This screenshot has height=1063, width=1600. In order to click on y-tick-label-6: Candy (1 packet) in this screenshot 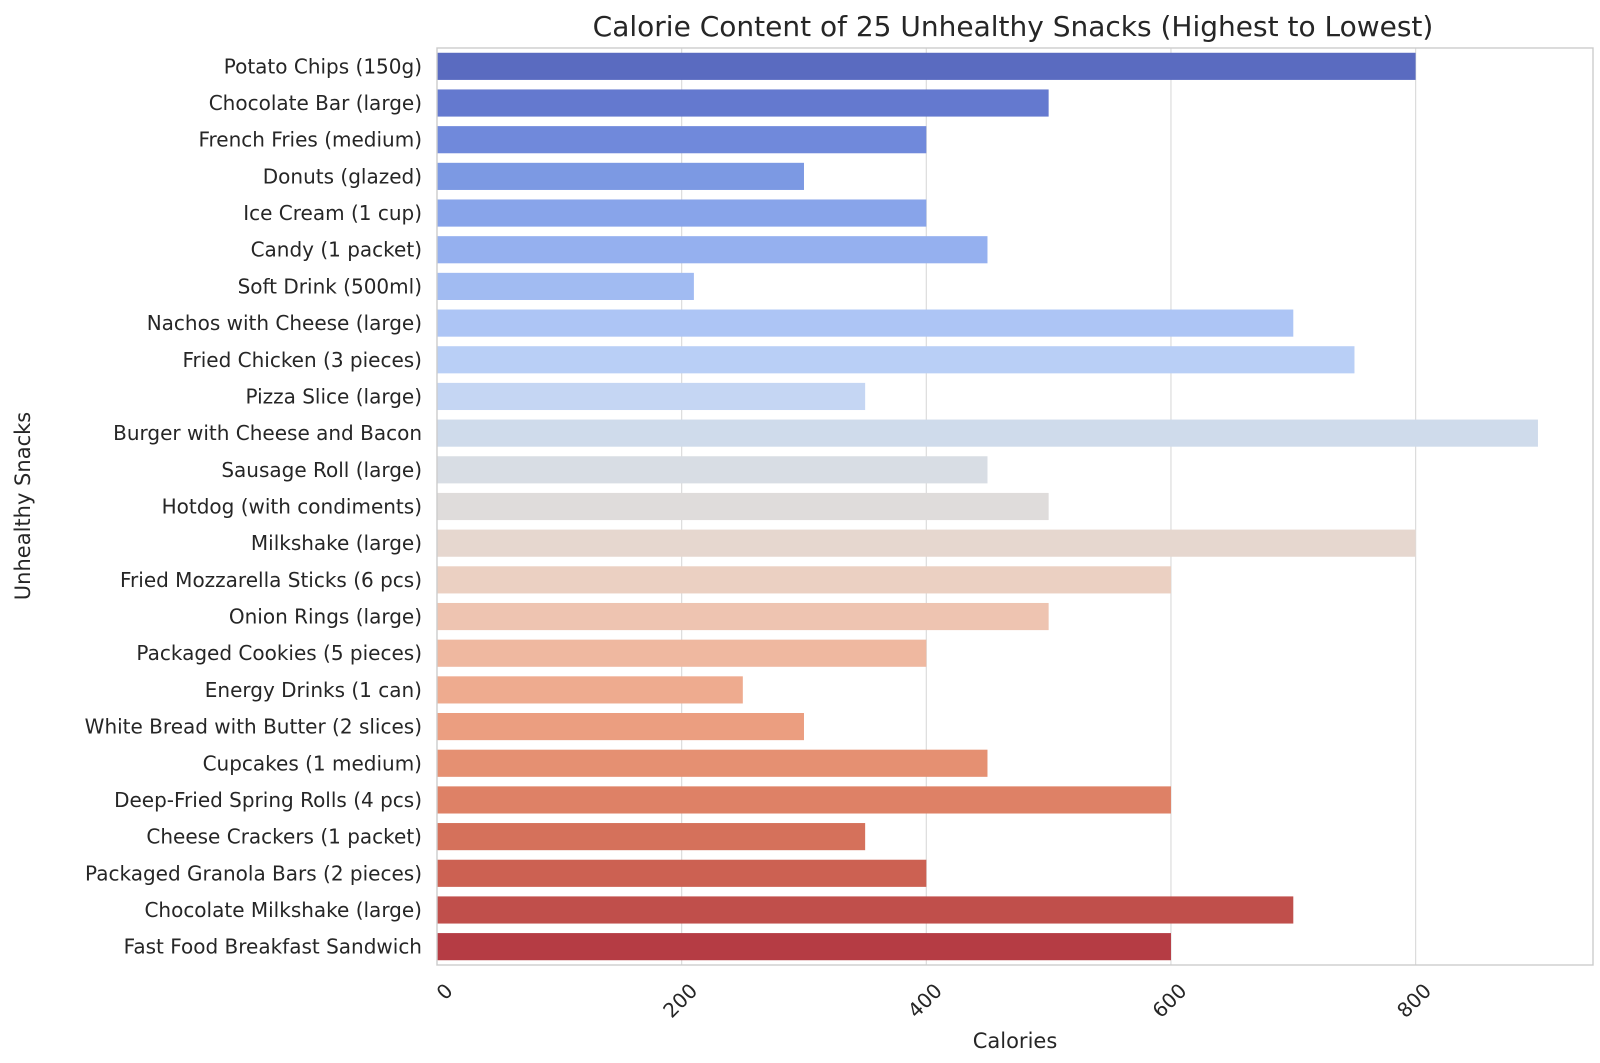, I will do `click(336, 250)`.